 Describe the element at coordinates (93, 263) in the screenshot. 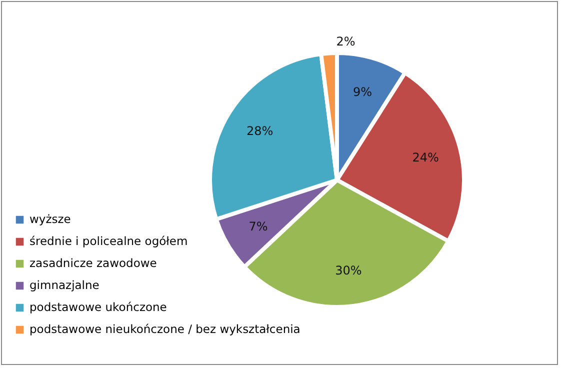

I see `legend-label: zasadnicze zawodowe` at that location.